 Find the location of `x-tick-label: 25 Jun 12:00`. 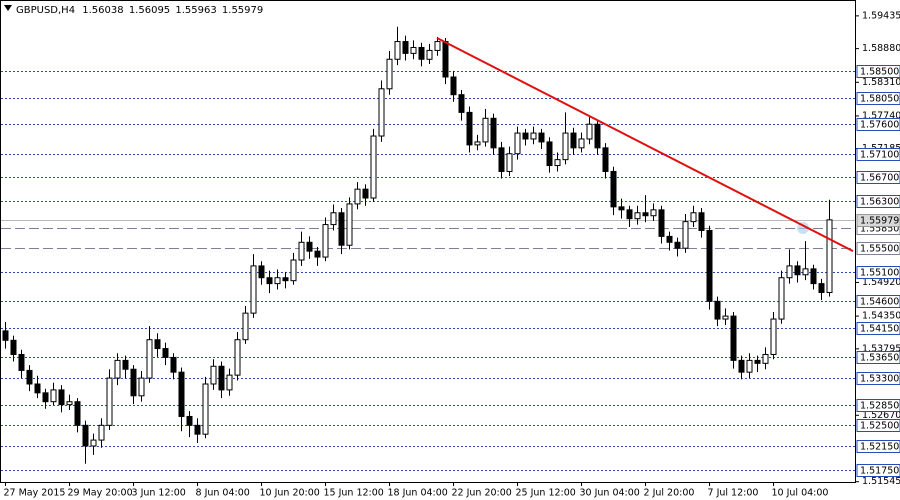

x-tick-label: 25 Jun 12:00 is located at coordinates (546, 493).